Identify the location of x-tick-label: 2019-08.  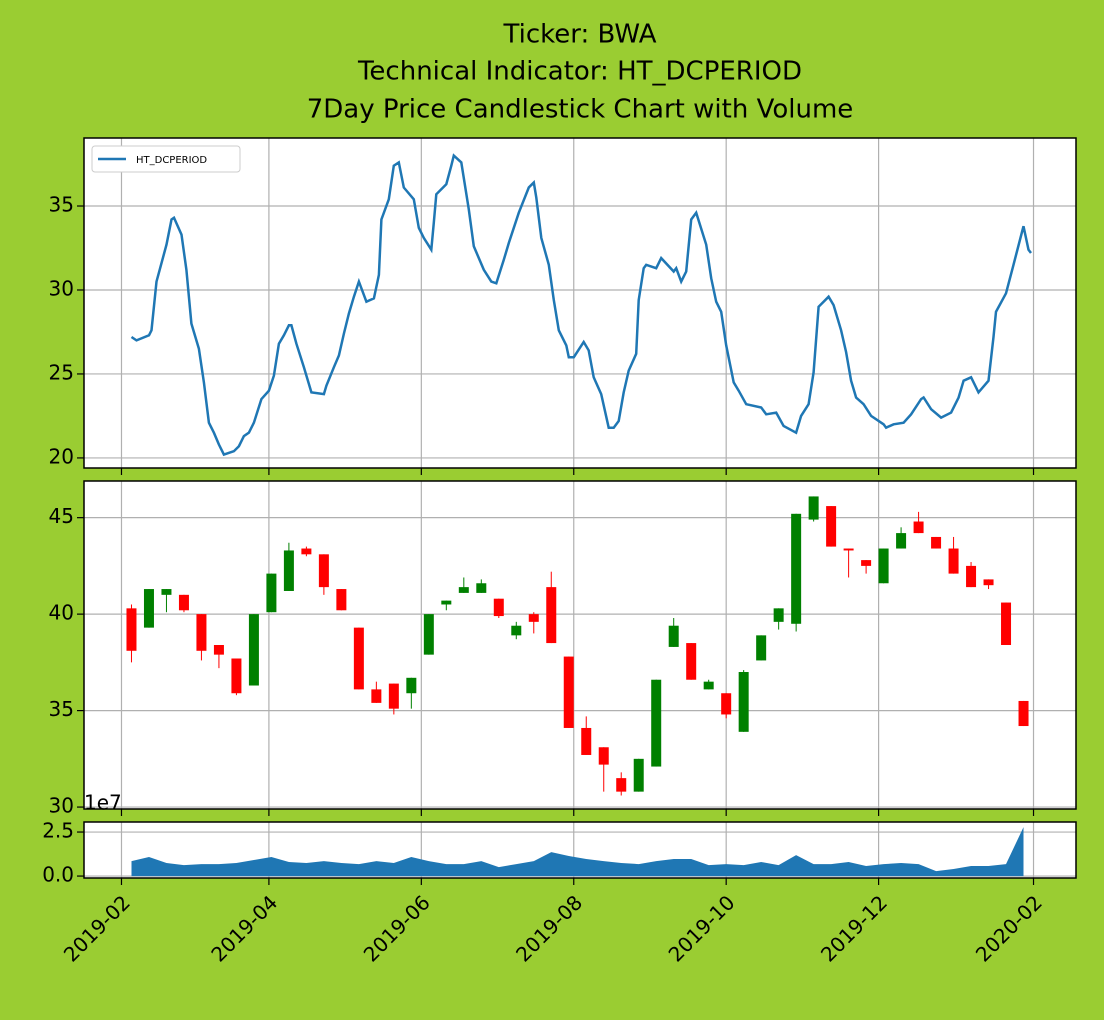
(549, 928).